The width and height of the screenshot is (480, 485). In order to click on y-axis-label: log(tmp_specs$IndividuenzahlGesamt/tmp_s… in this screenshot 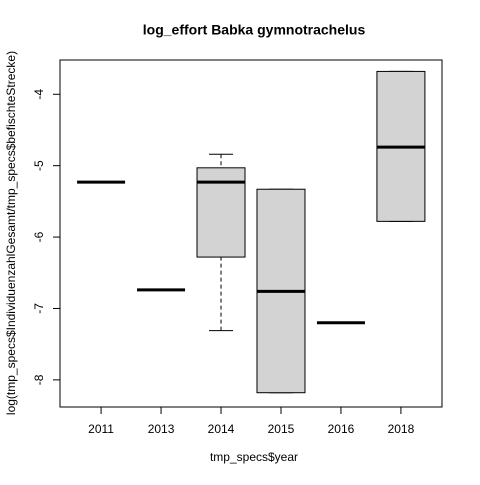, I will do `click(11, 233)`.